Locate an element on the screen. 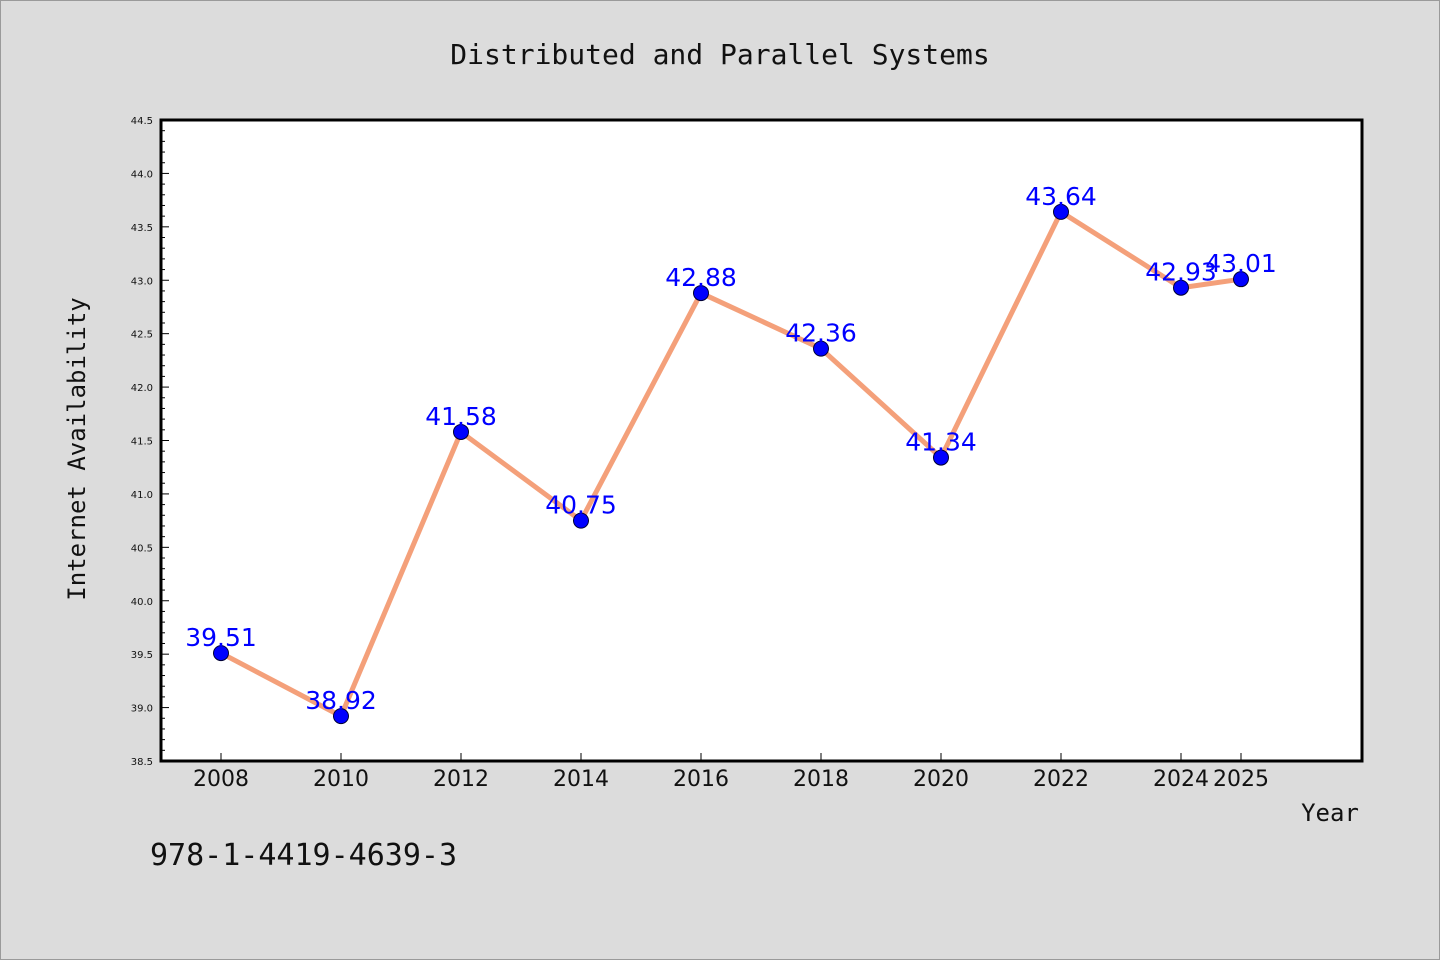 The height and width of the screenshot is (960, 1440). data-label: 43.01 is located at coordinates (1241, 263).